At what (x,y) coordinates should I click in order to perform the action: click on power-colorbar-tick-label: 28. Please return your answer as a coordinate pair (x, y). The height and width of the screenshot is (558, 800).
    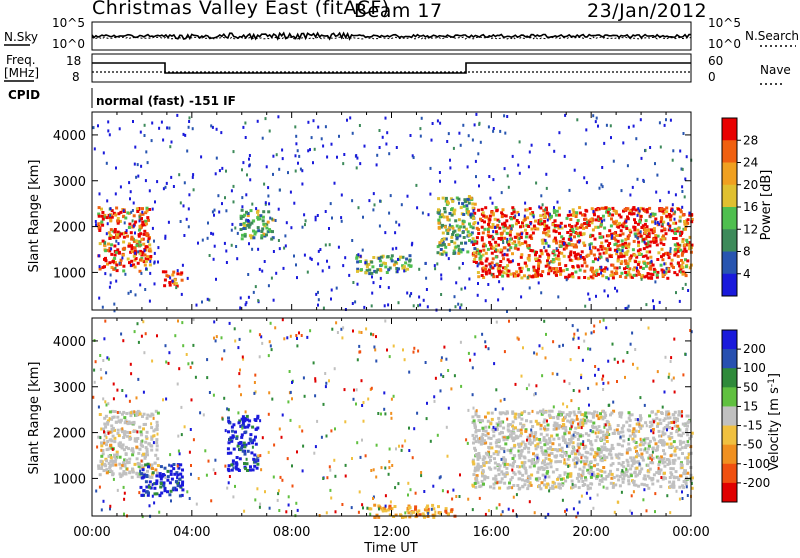
    Looking at the image, I should click on (750, 140).